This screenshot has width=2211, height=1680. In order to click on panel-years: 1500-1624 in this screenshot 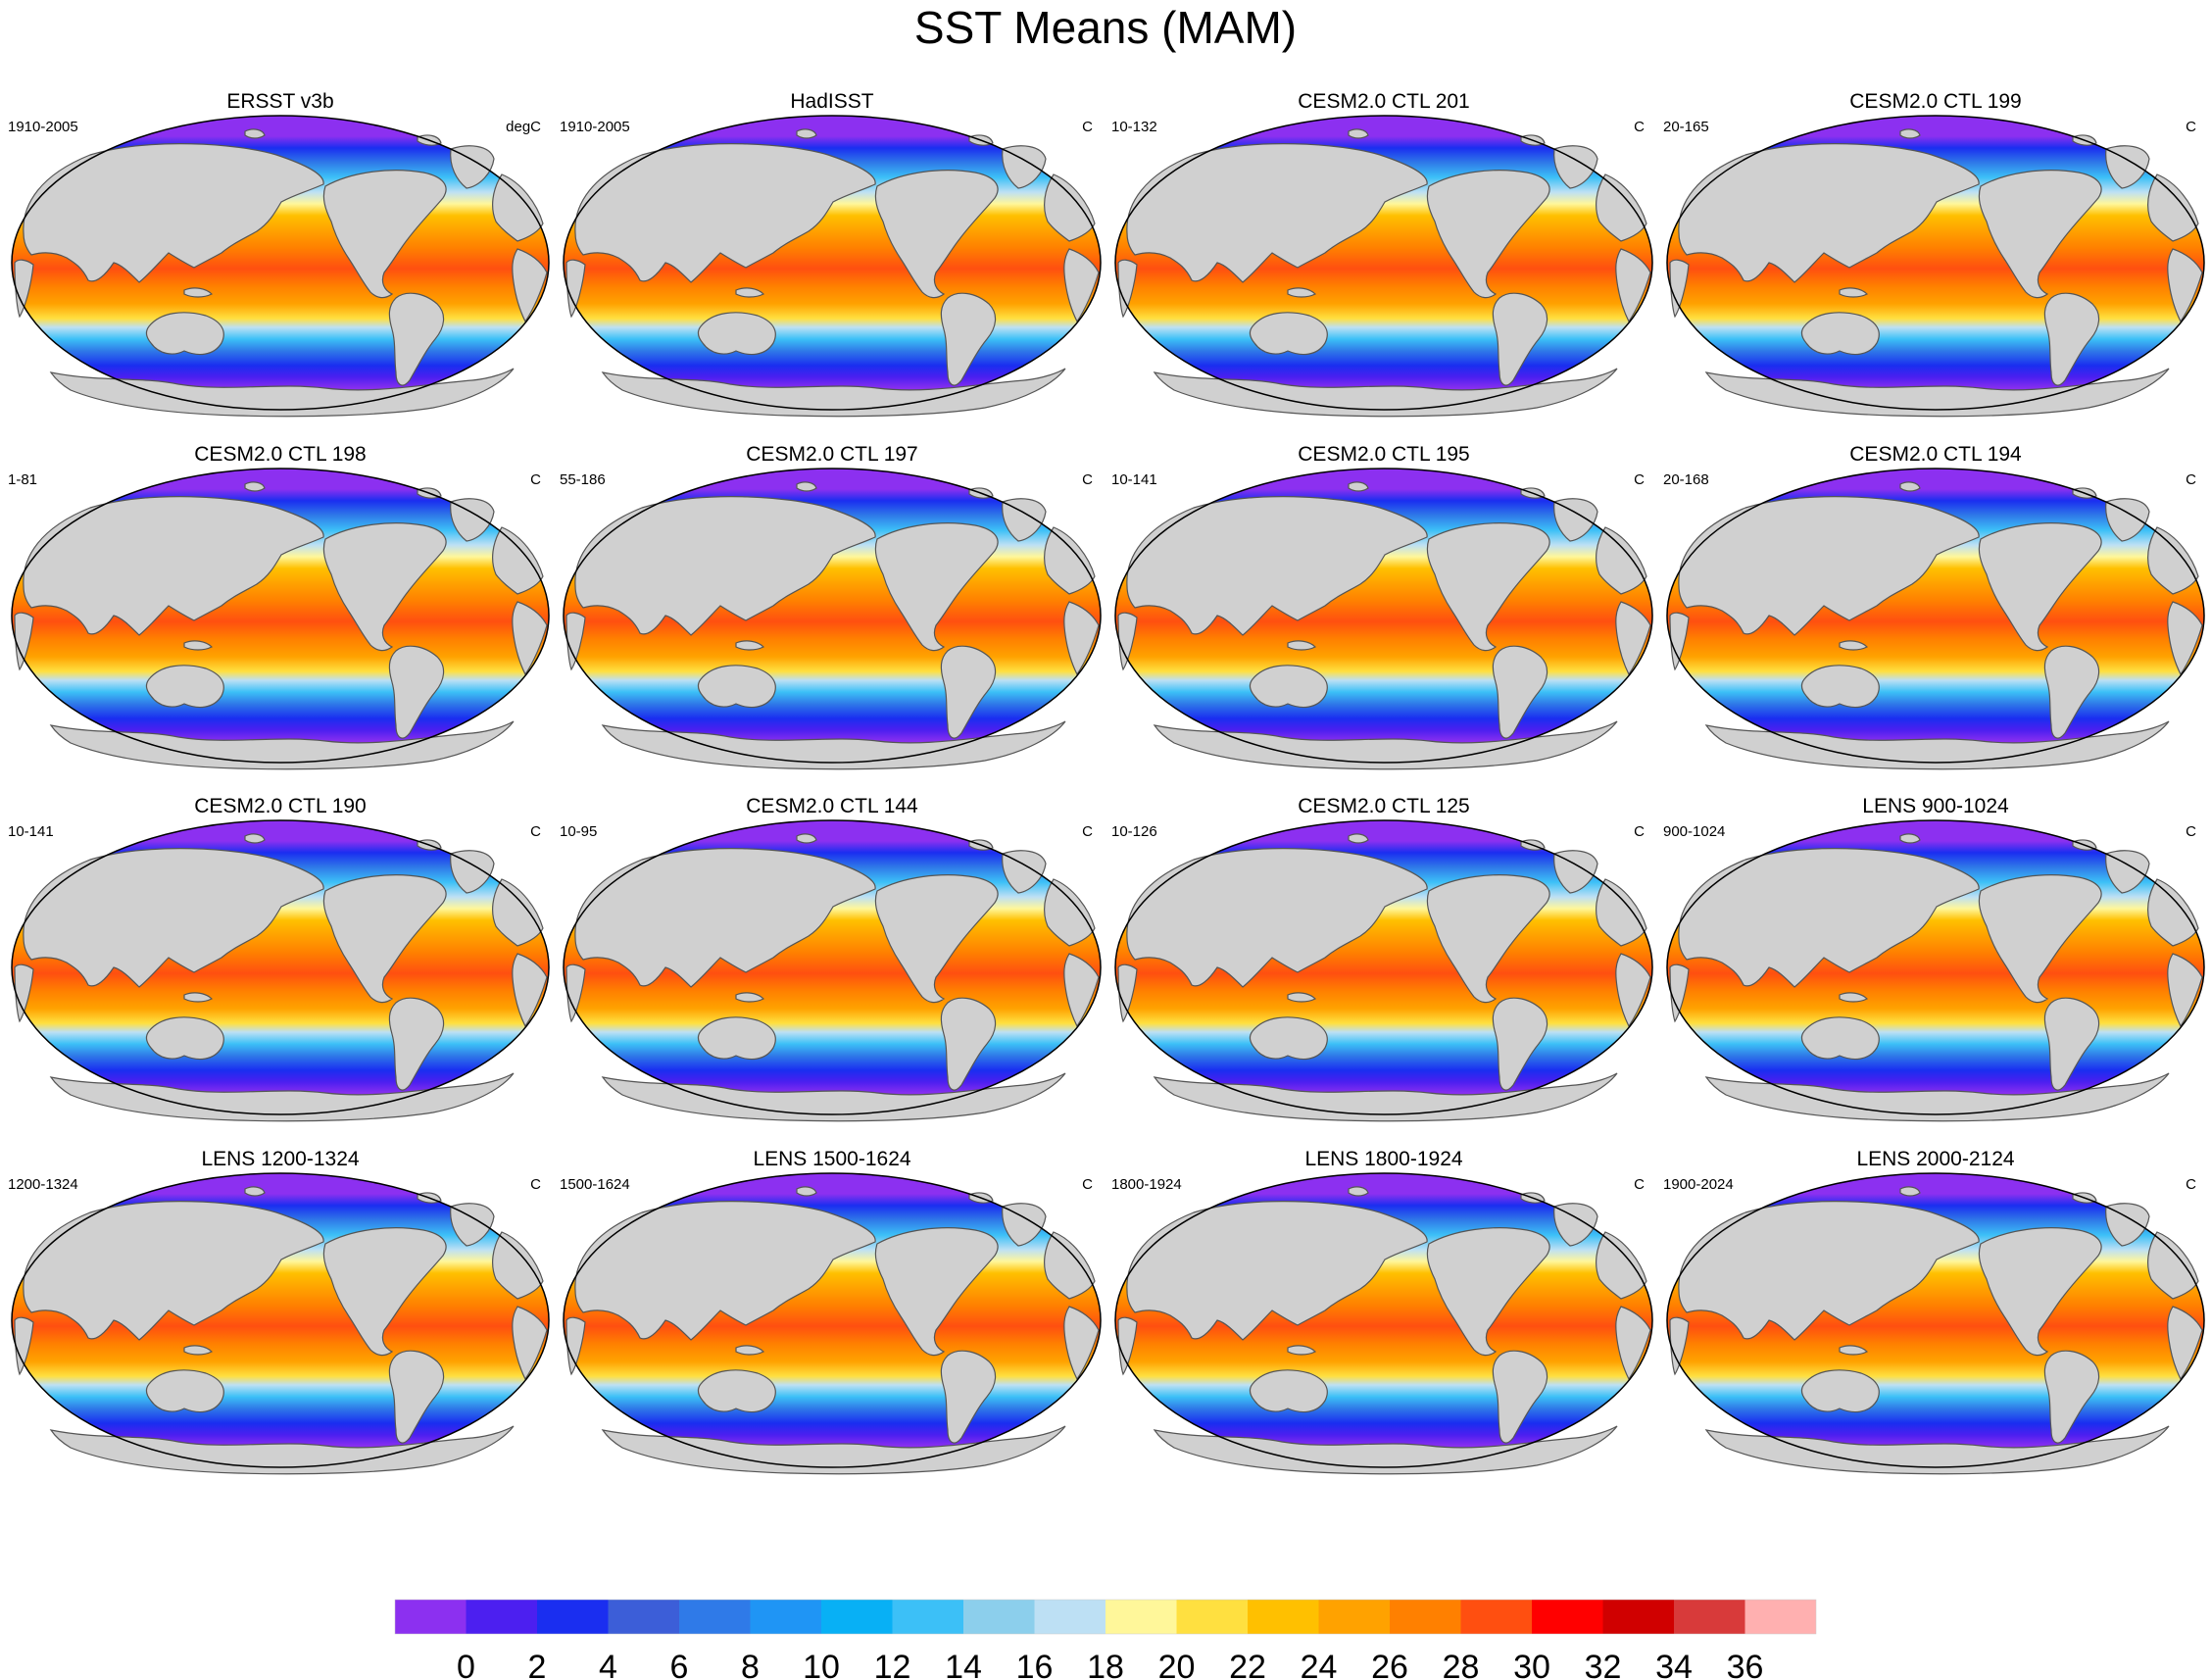, I will do `click(595, 1184)`.